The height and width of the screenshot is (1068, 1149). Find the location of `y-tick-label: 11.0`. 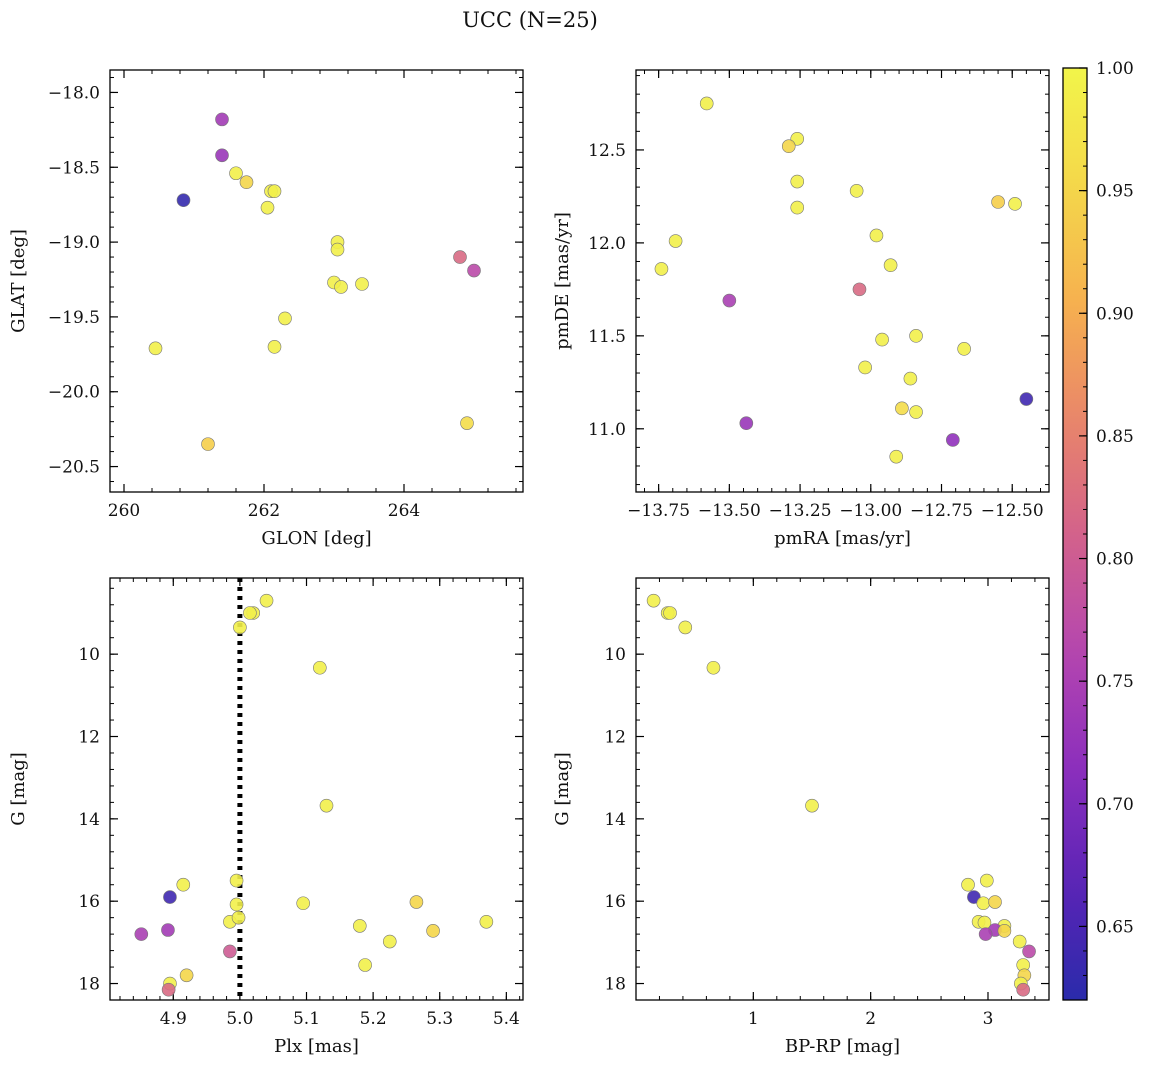

y-tick-label: 11.0 is located at coordinates (607, 430).